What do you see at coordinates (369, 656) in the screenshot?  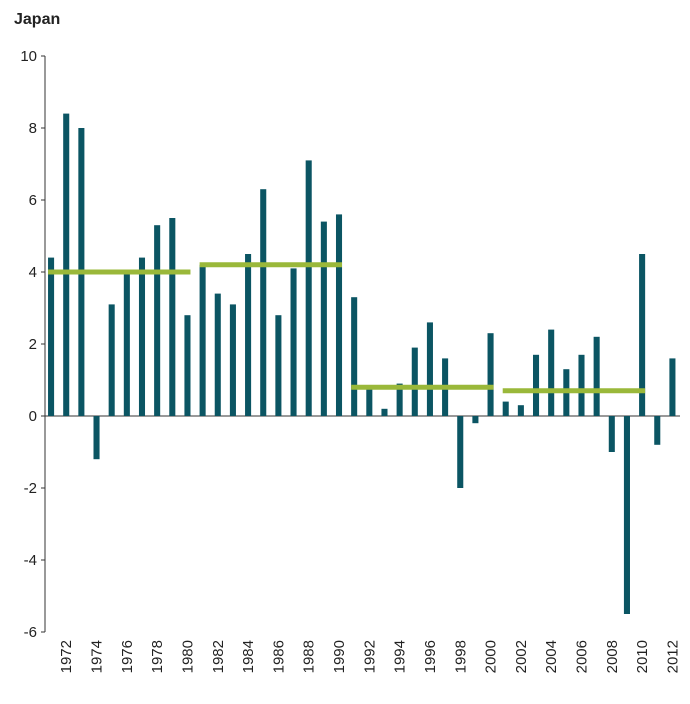 I see `x-tick-label: 1992` at bounding box center [369, 656].